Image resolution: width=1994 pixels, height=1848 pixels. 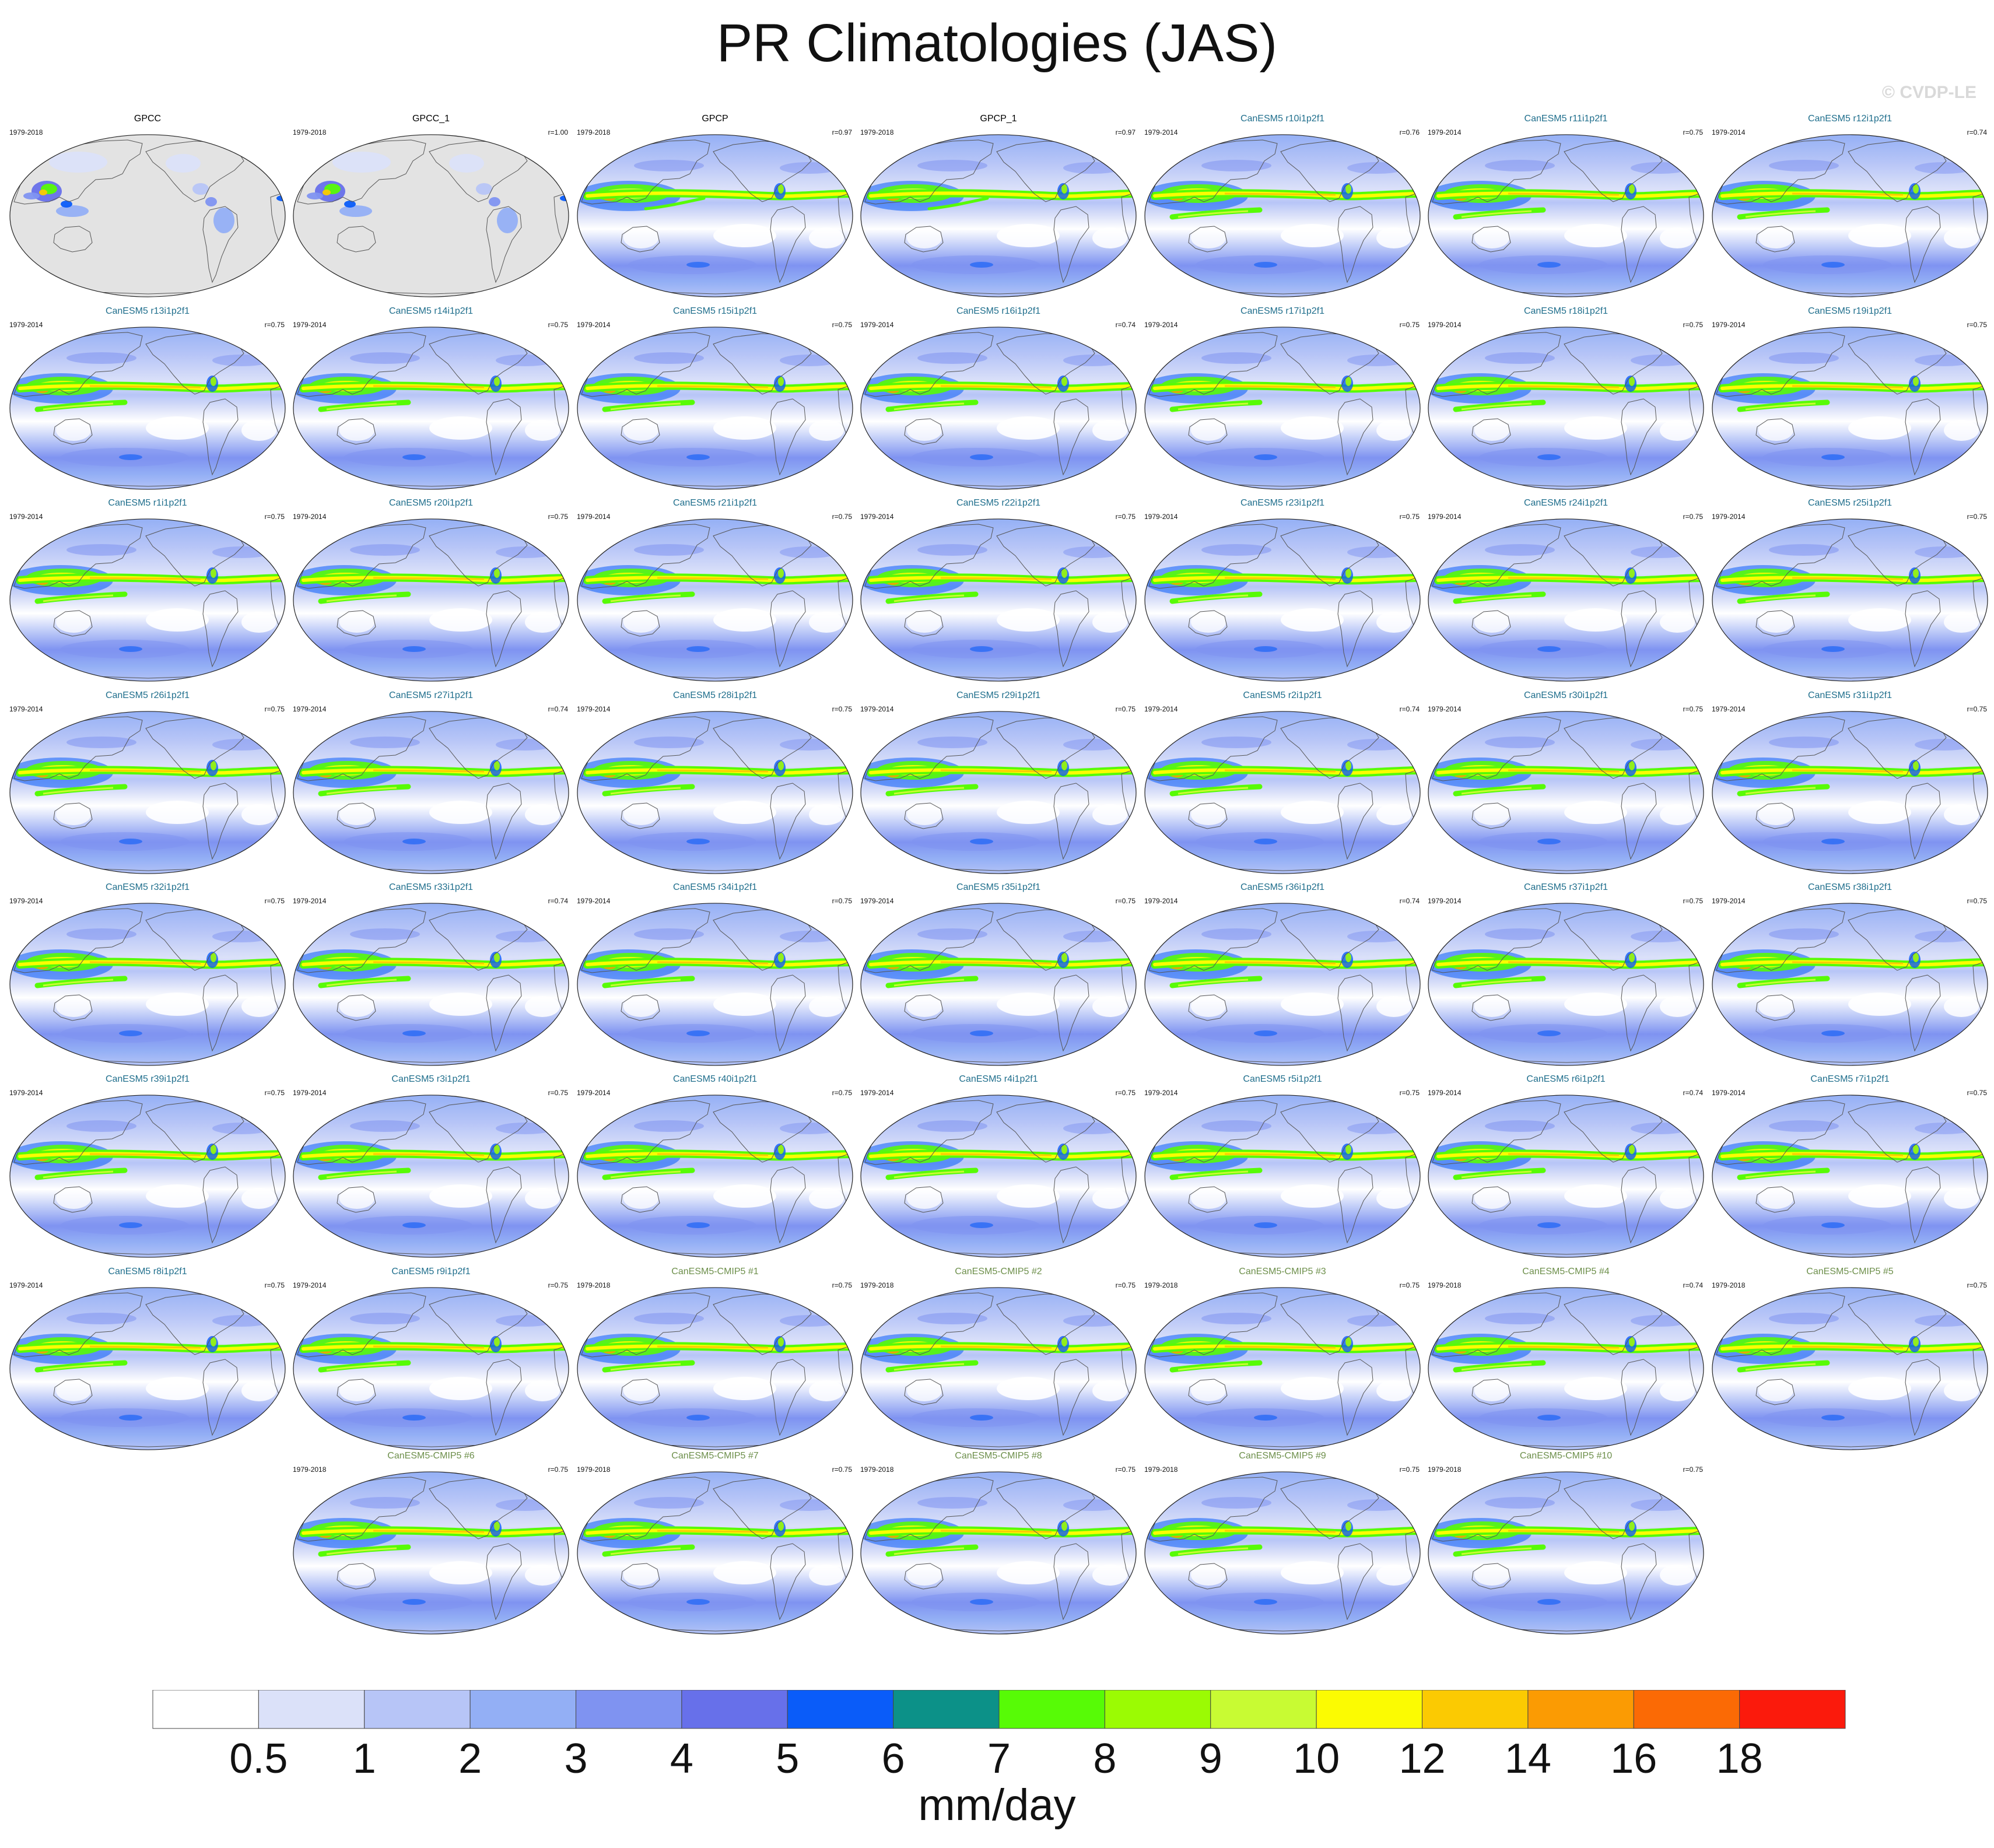 I want to click on map-panel: CanESM5 r40i1p2f1 1979-2014 r=0.75, so click(x=715, y=1165).